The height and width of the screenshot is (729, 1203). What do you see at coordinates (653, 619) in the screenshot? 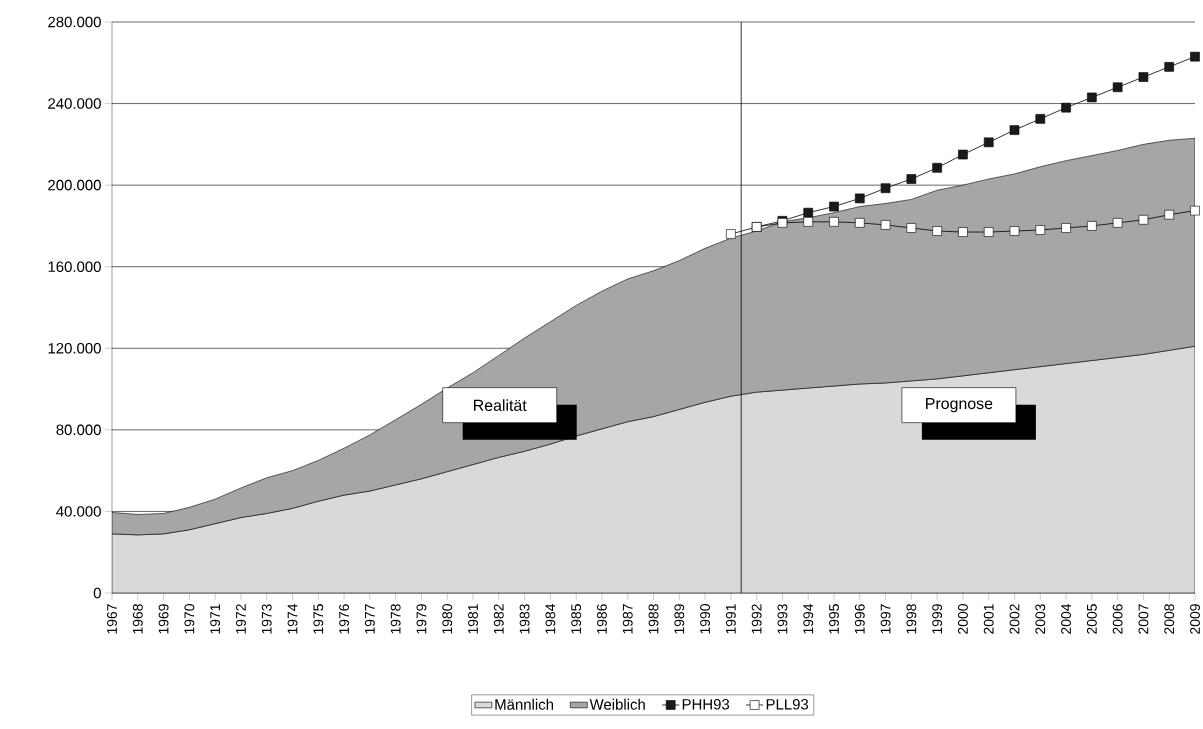
I see `x-tick-label: 1988` at bounding box center [653, 619].